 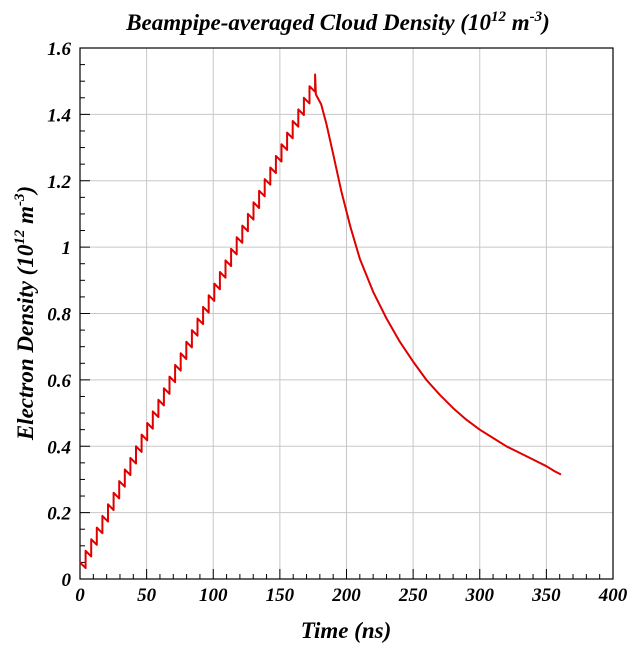 I want to click on y-tick-label: 0, so click(x=67, y=580).